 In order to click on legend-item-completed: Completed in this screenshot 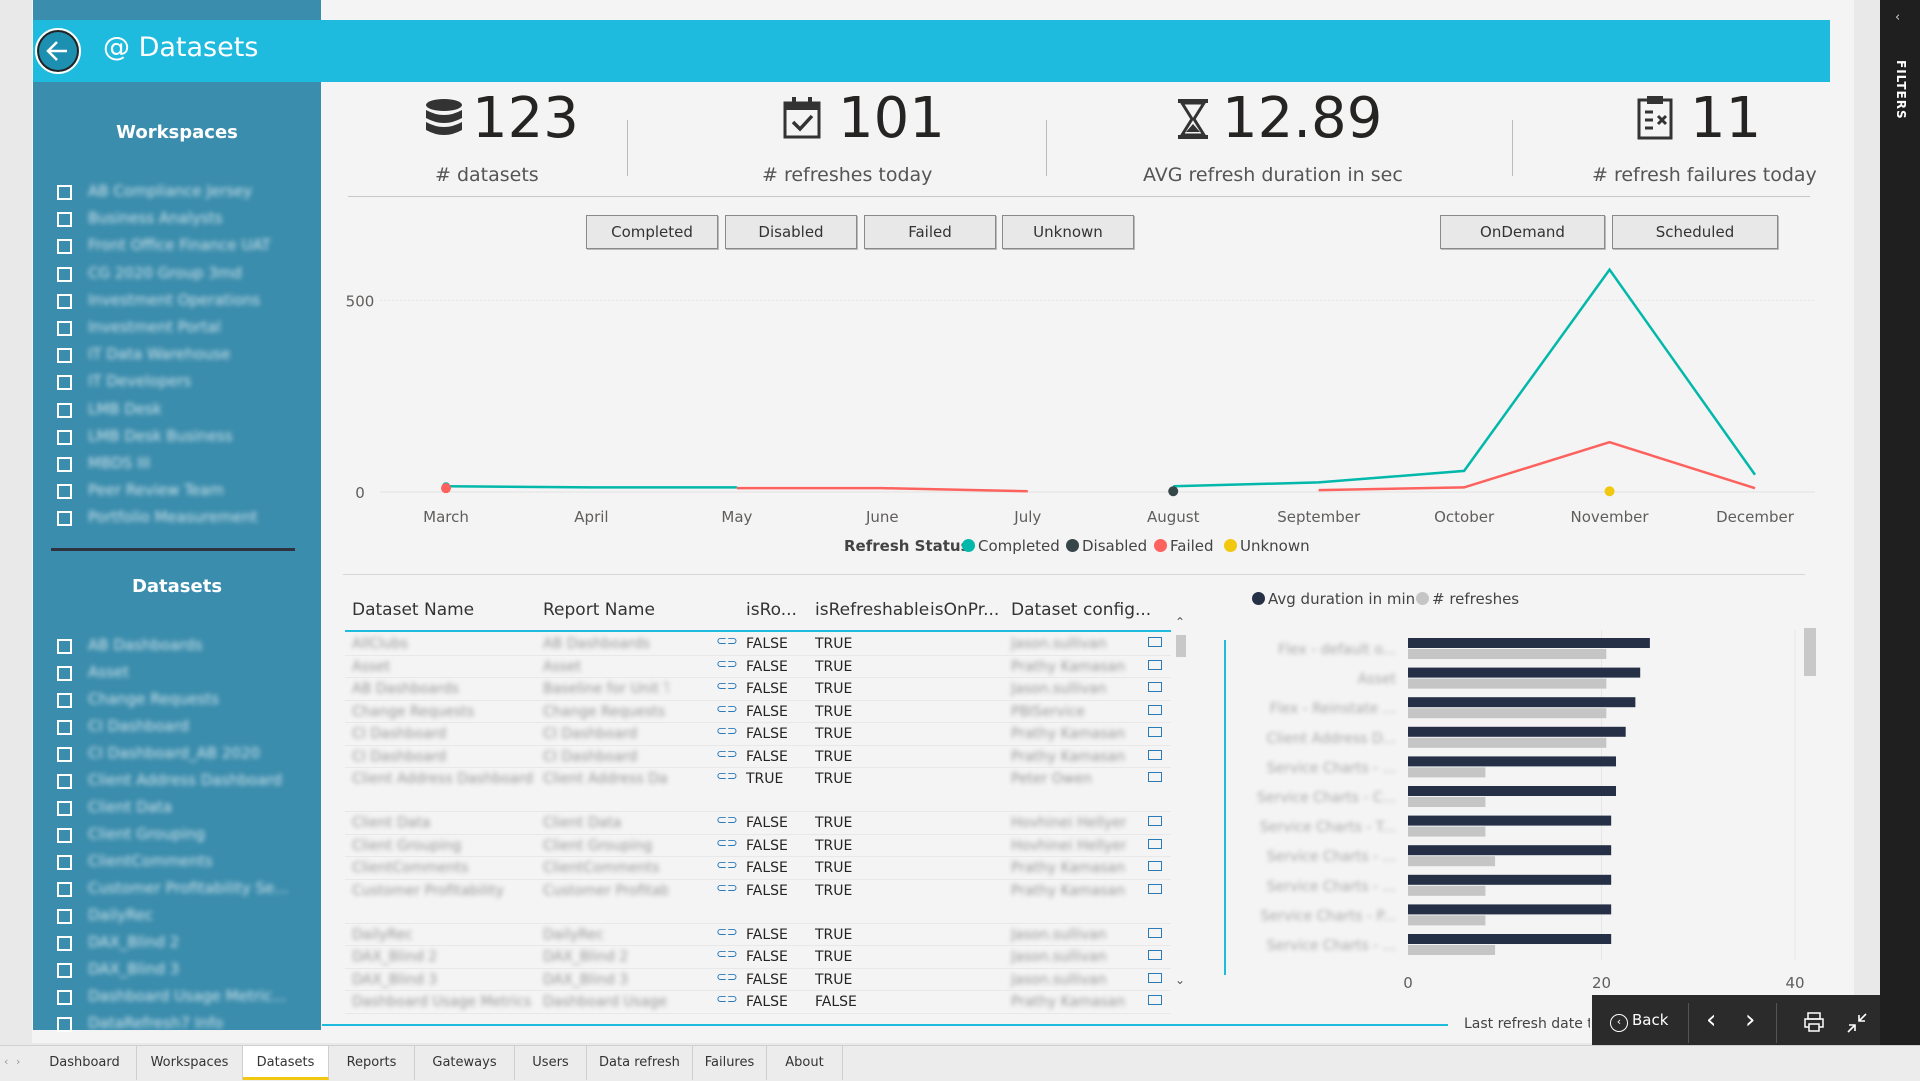, I will do `click(1011, 546)`.